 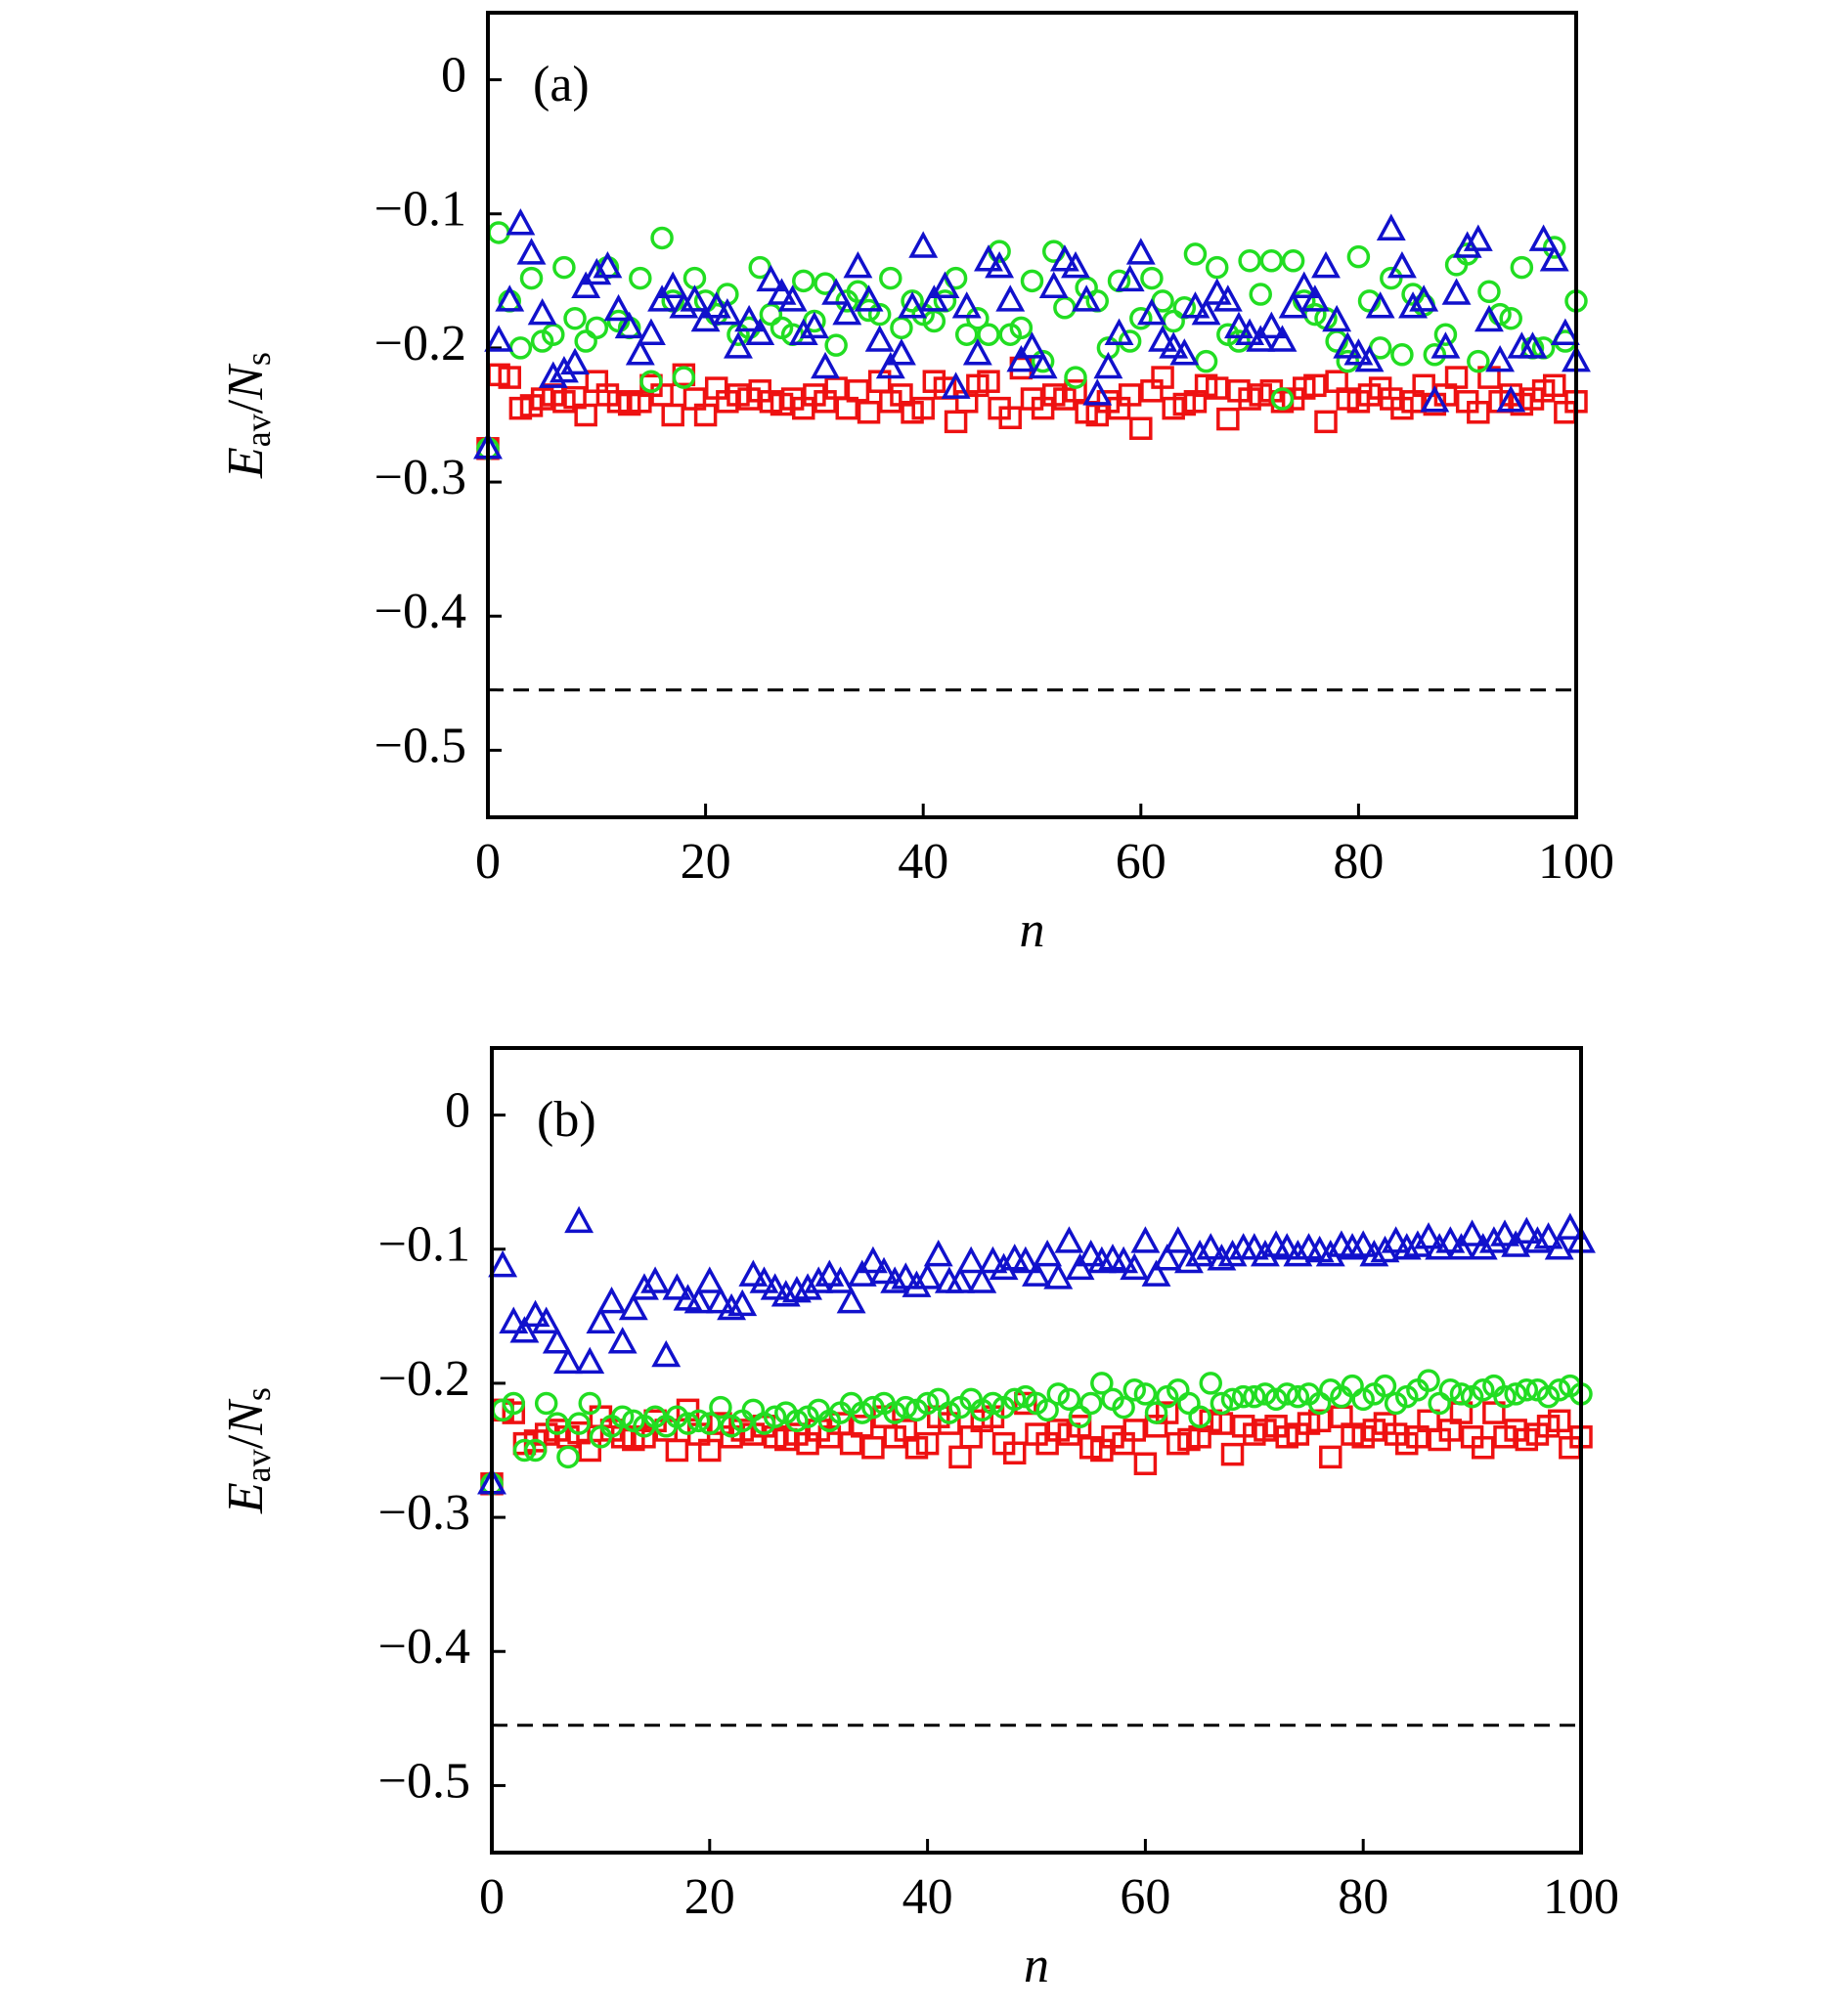 I want to click on x-tick-label: 80, so click(x=1363, y=1897).